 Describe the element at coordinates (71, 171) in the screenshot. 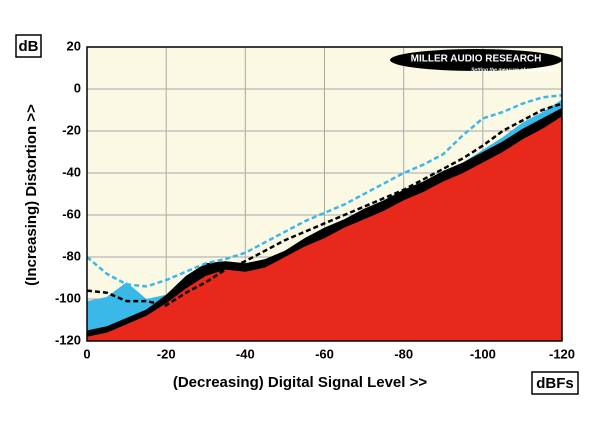

I see `y-tick-label: -40` at that location.